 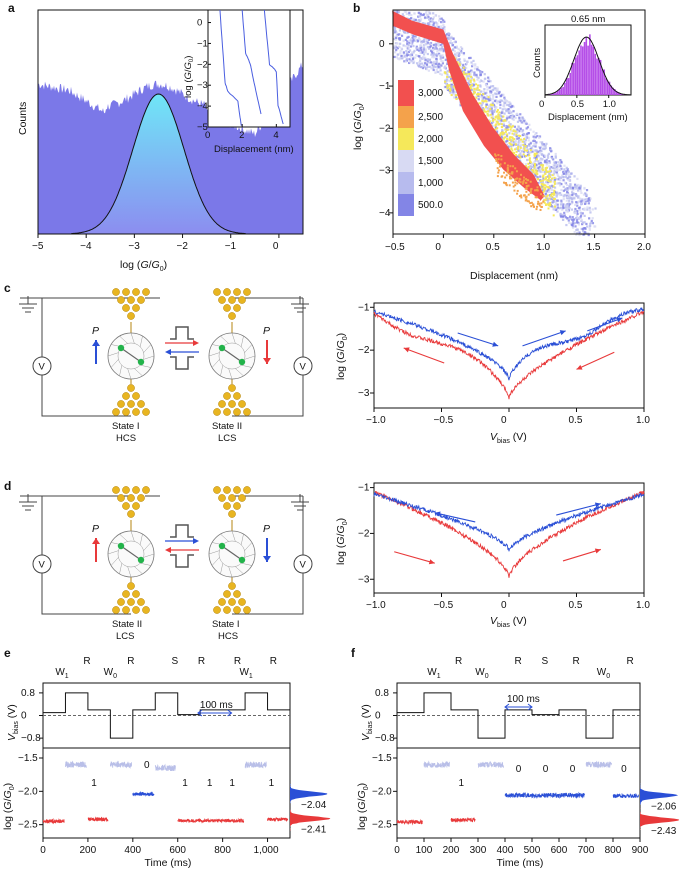 What do you see at coordinates (183, 246) in the screenshot?
I see `panel-a-xtick: −2` at bounding box center [183, 246].